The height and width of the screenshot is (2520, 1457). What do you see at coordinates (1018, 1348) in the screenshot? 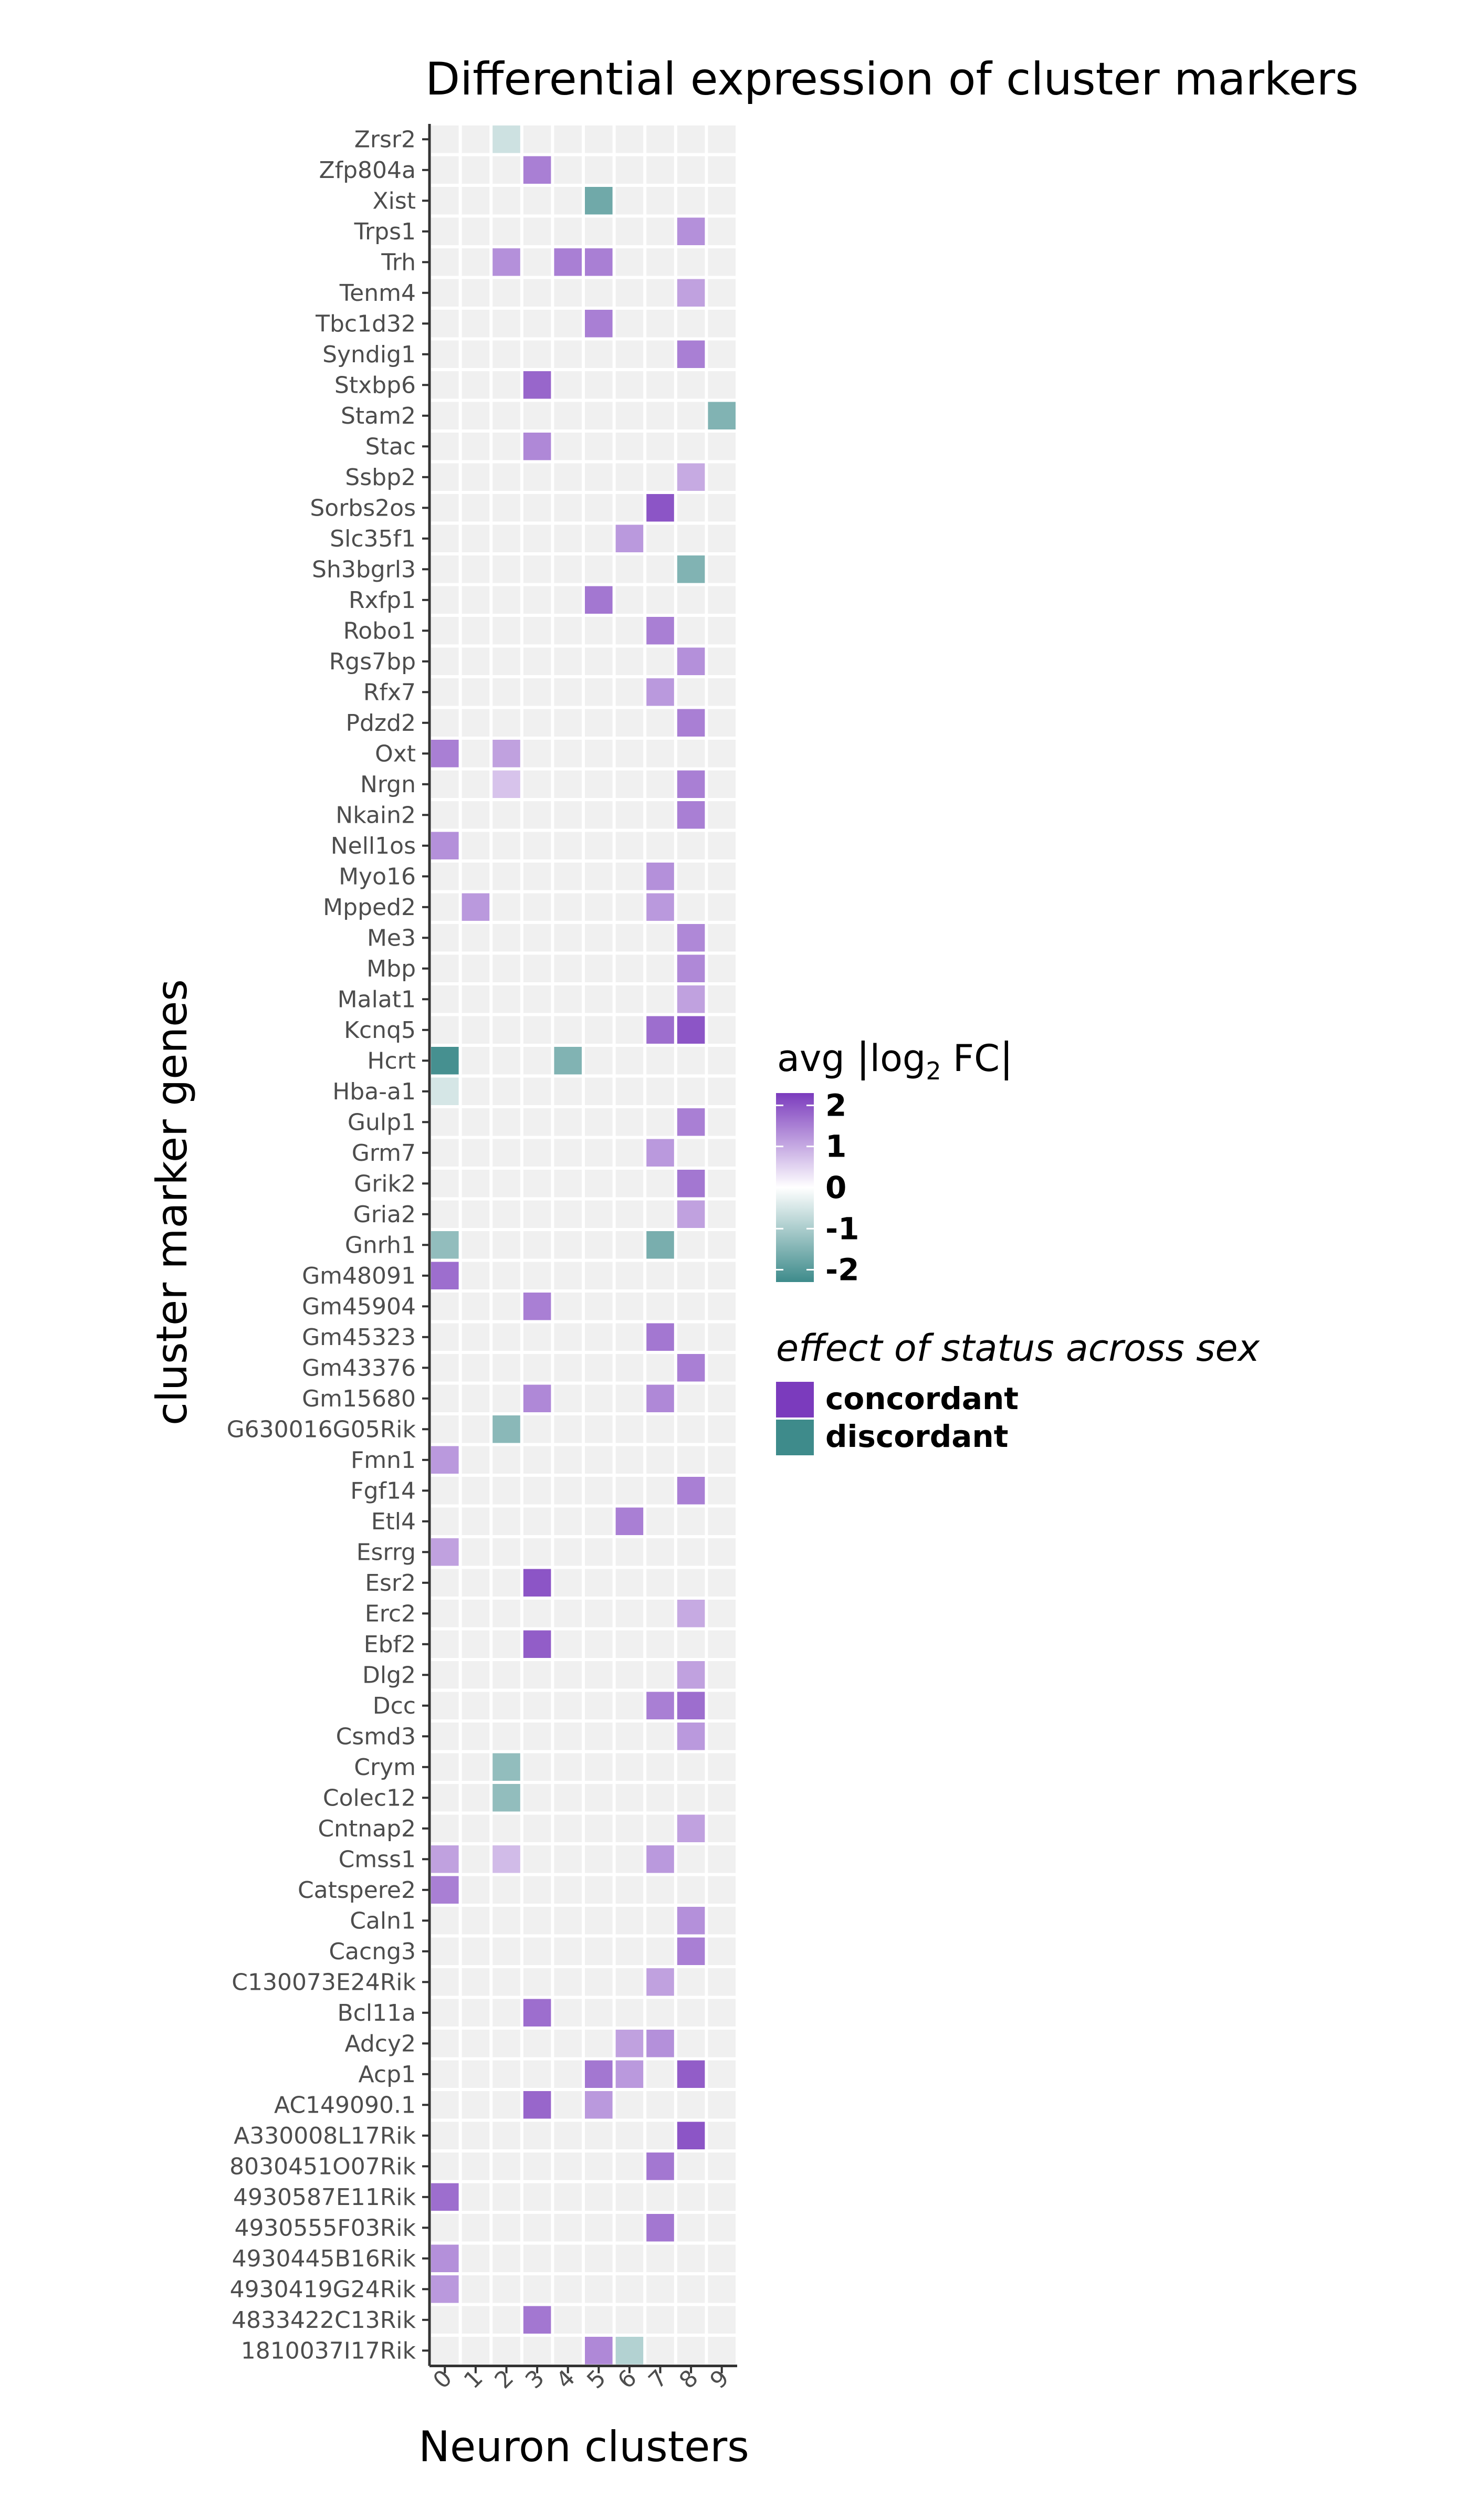
I see `status-legend-title: effect of status across sex` at bounding box center [1018, 1348].